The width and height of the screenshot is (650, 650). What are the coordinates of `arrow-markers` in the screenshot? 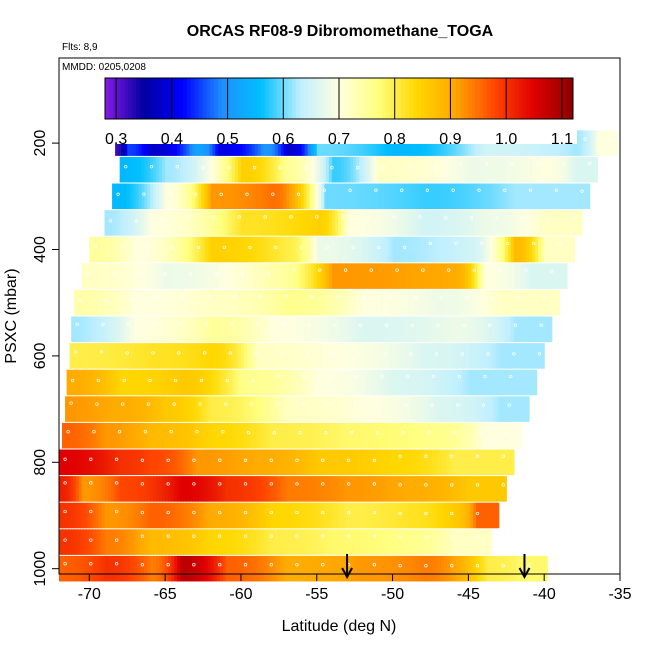 It's located at (436, 567).